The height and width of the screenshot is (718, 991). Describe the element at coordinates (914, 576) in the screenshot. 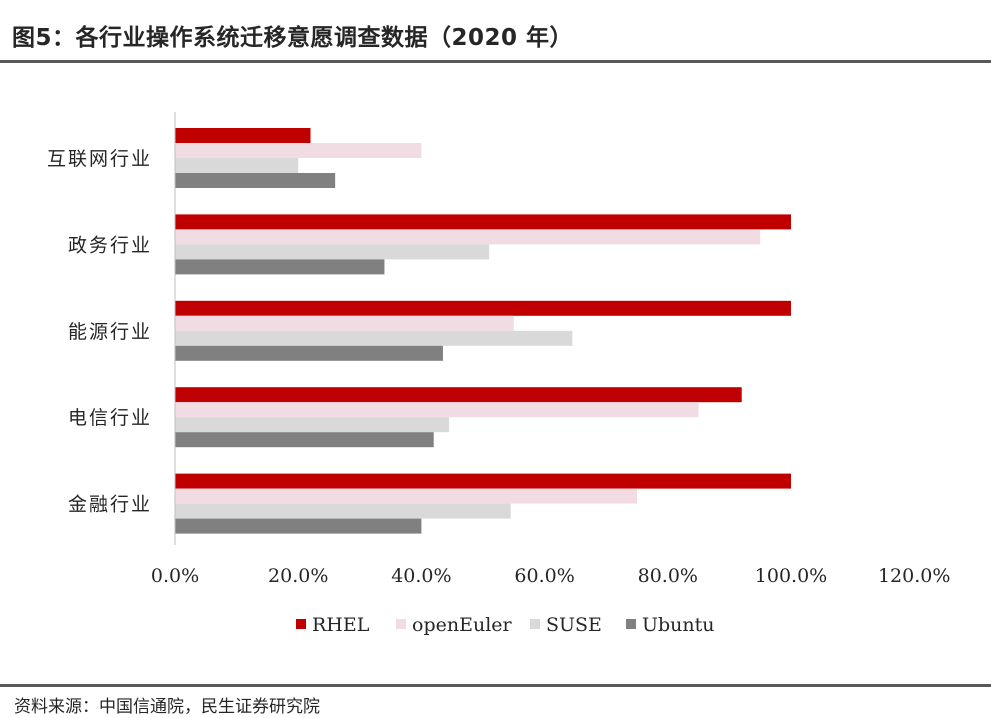

I see `x-tick-label: 120.0%` at that location.